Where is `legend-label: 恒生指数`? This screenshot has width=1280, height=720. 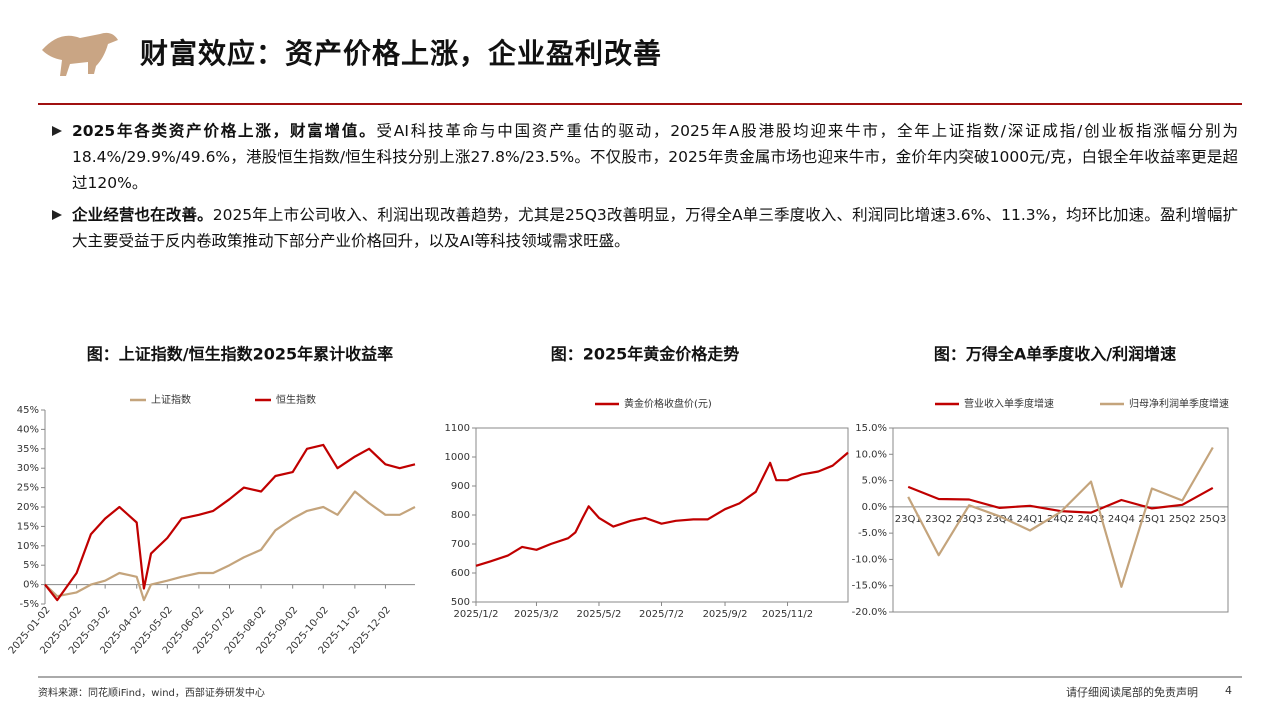
legend-label: 恒生指数 is located at coordinates (296, 399).